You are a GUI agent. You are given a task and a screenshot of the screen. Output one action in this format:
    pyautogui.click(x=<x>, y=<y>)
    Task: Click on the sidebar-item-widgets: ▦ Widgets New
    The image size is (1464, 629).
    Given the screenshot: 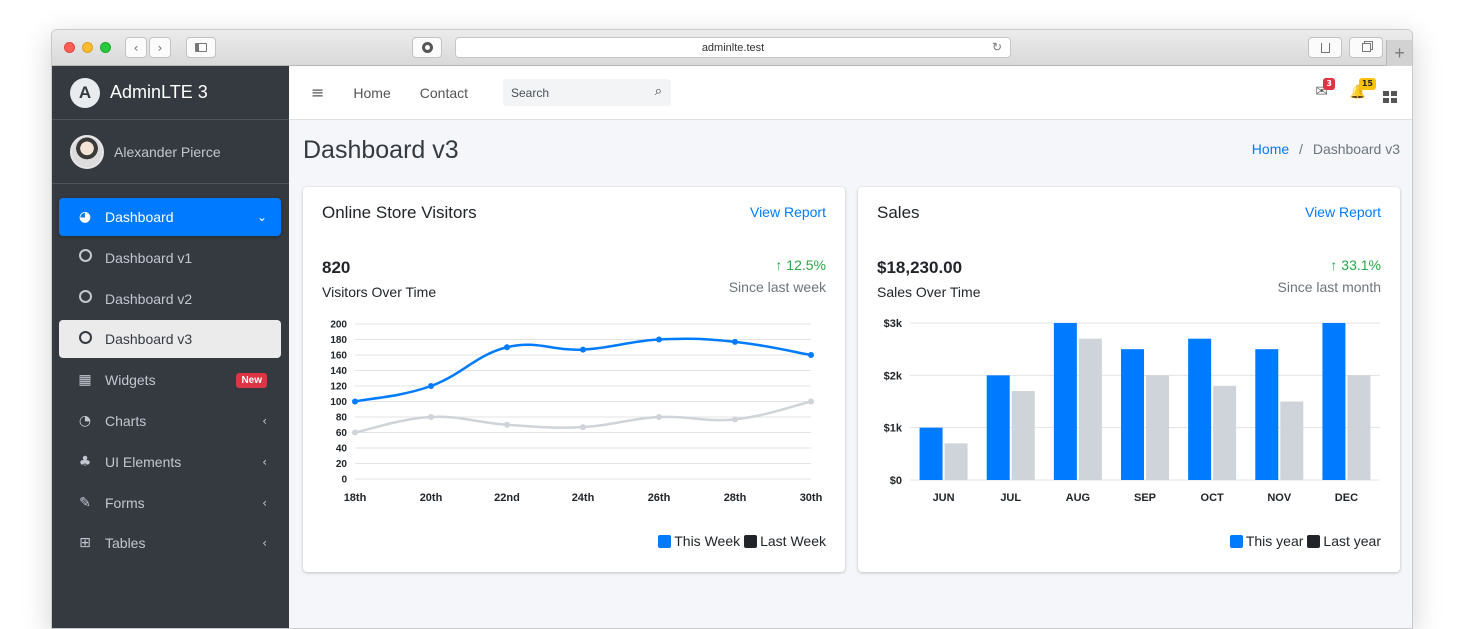 What is the action you would take?
    pyautogui.click(x=170, y=380)
    